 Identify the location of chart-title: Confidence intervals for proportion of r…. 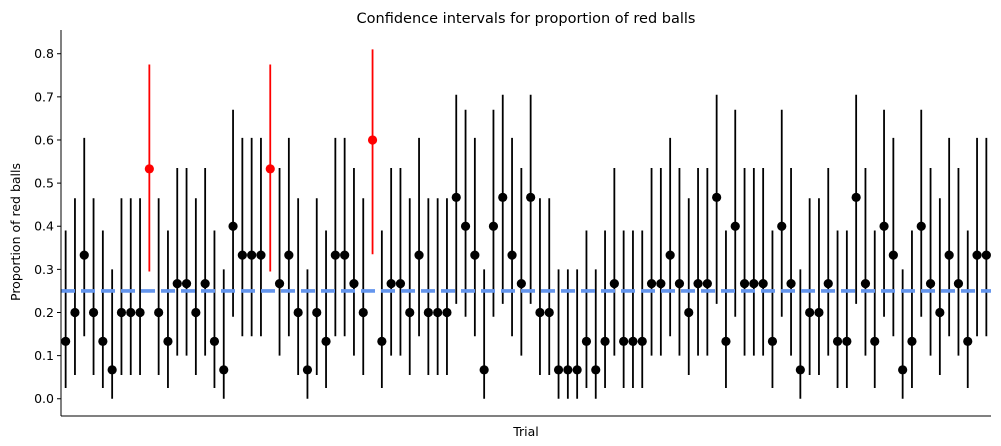
(526, 19).